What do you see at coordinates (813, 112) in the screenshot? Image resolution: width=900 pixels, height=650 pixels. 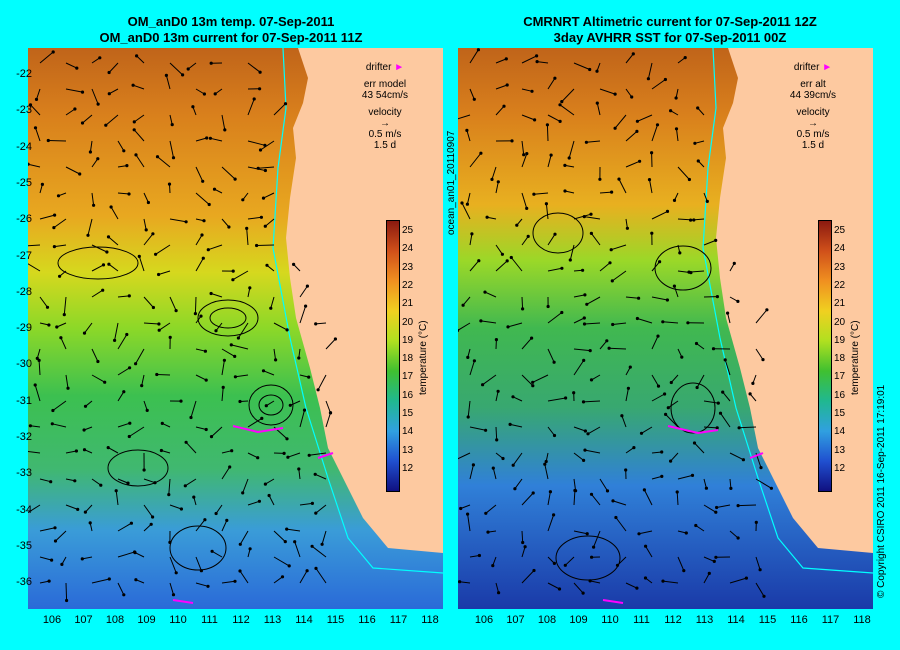 I see `legend-velocity-label: velocity` at bounding box center [813, 112].